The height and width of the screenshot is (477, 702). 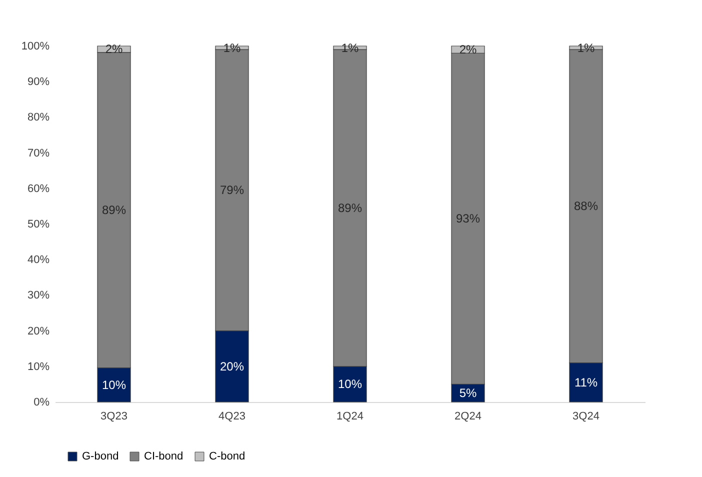 I want to click on y-tick-label: 100%, so click(x=35, y=46).